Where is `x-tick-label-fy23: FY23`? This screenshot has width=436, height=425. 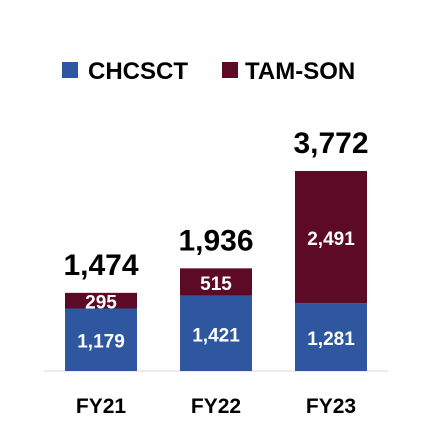 x-tick-label-fy23: FY23 is located at coordinates (331, 406).